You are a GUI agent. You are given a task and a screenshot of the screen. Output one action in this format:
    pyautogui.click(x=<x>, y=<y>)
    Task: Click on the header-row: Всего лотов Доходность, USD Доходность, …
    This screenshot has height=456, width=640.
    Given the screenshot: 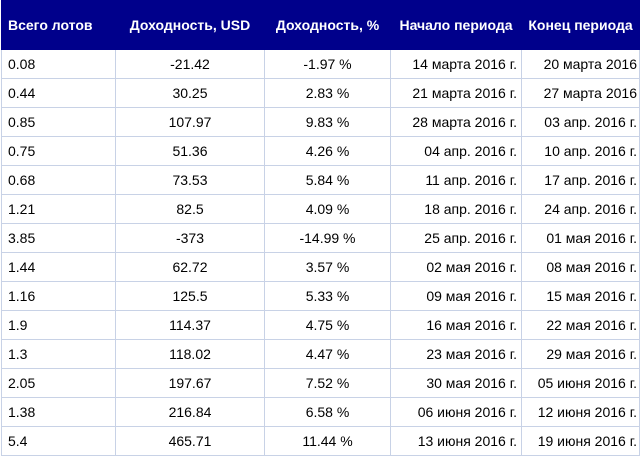 What is the action you would take?
    pyautogui.click(x=320, y=25)
    